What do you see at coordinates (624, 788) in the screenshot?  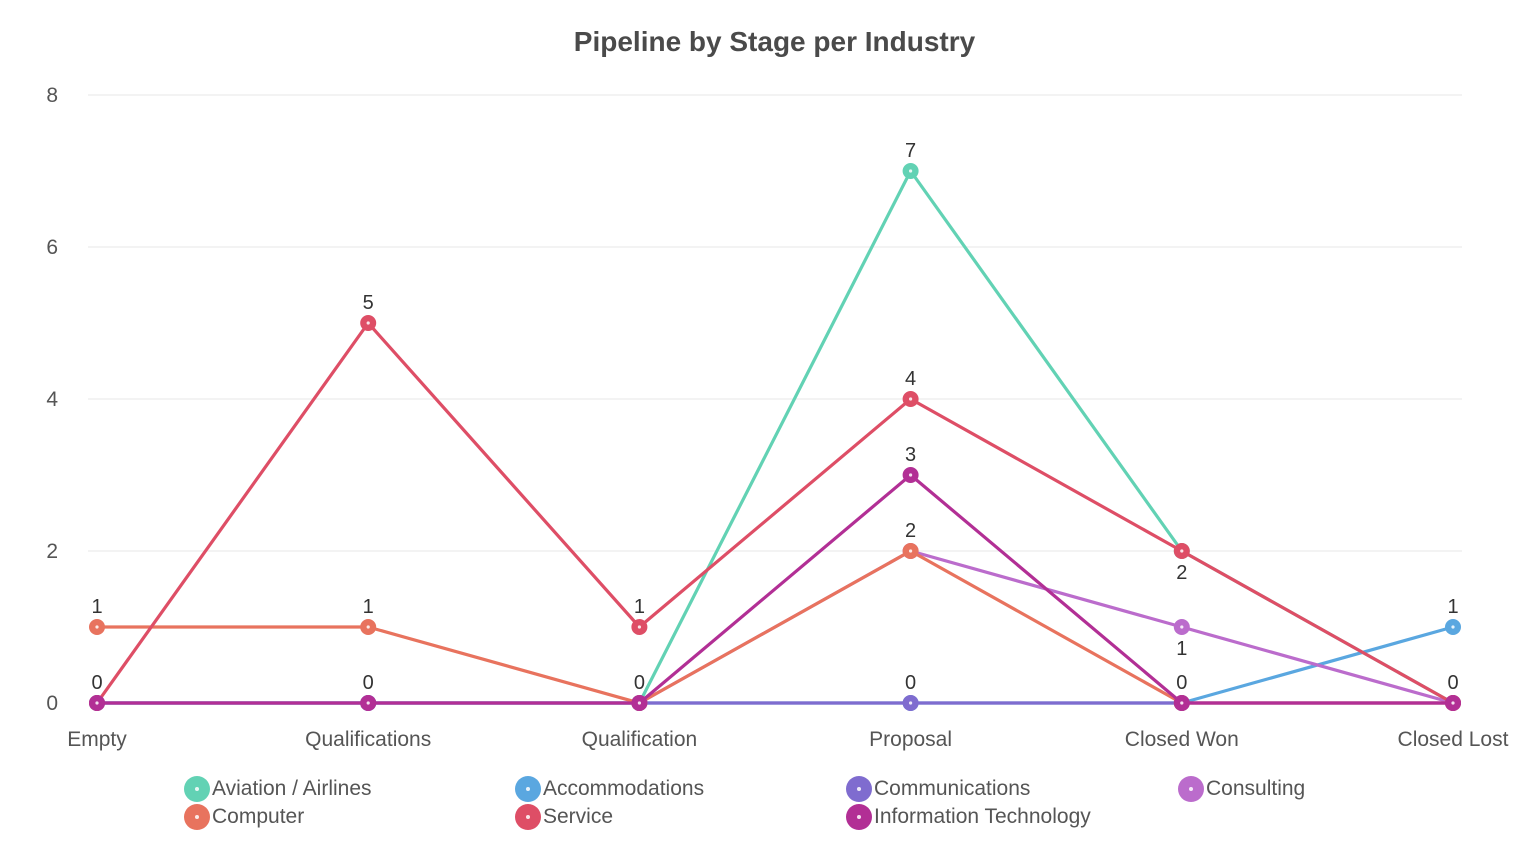 I see `legend-label: Accommodations` at bounding box center [624, 788].